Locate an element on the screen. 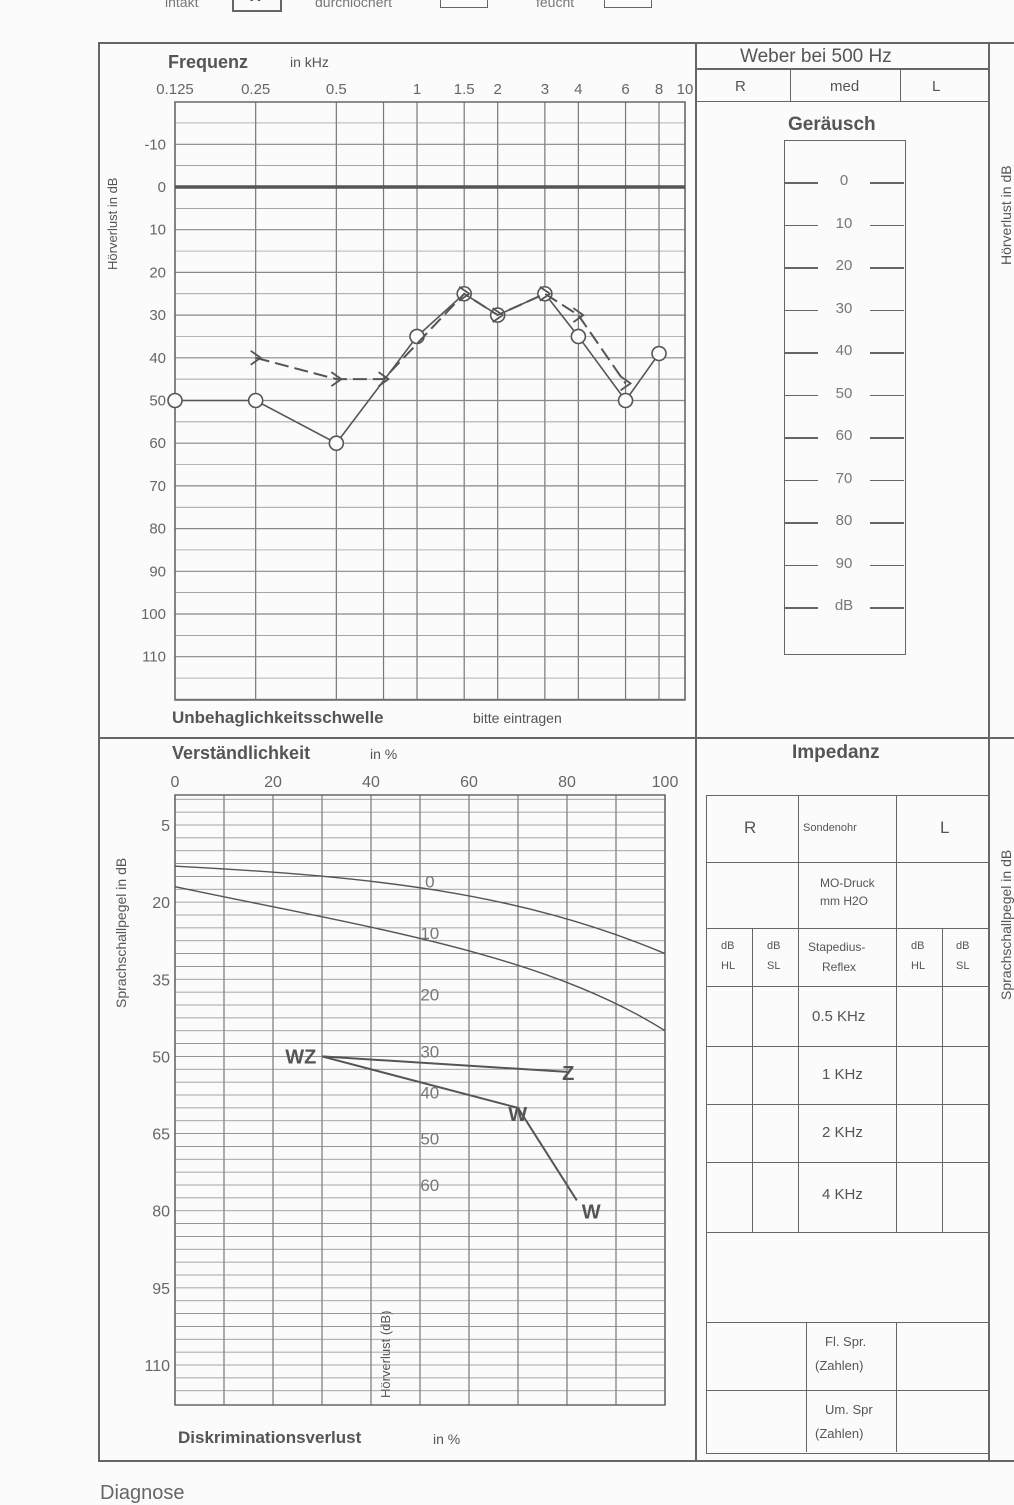 The width and height of the screenshot is (1014, 1505). audiogram-freq-tick: 0.125 is located at coordinates (175, 89).